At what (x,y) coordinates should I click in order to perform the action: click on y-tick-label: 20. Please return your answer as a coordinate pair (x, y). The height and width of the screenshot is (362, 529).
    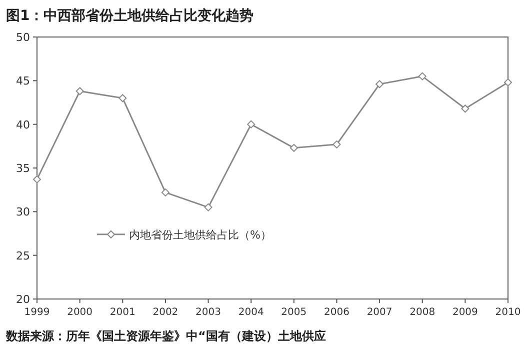
    Looking at the image, I should click on (23, 299).